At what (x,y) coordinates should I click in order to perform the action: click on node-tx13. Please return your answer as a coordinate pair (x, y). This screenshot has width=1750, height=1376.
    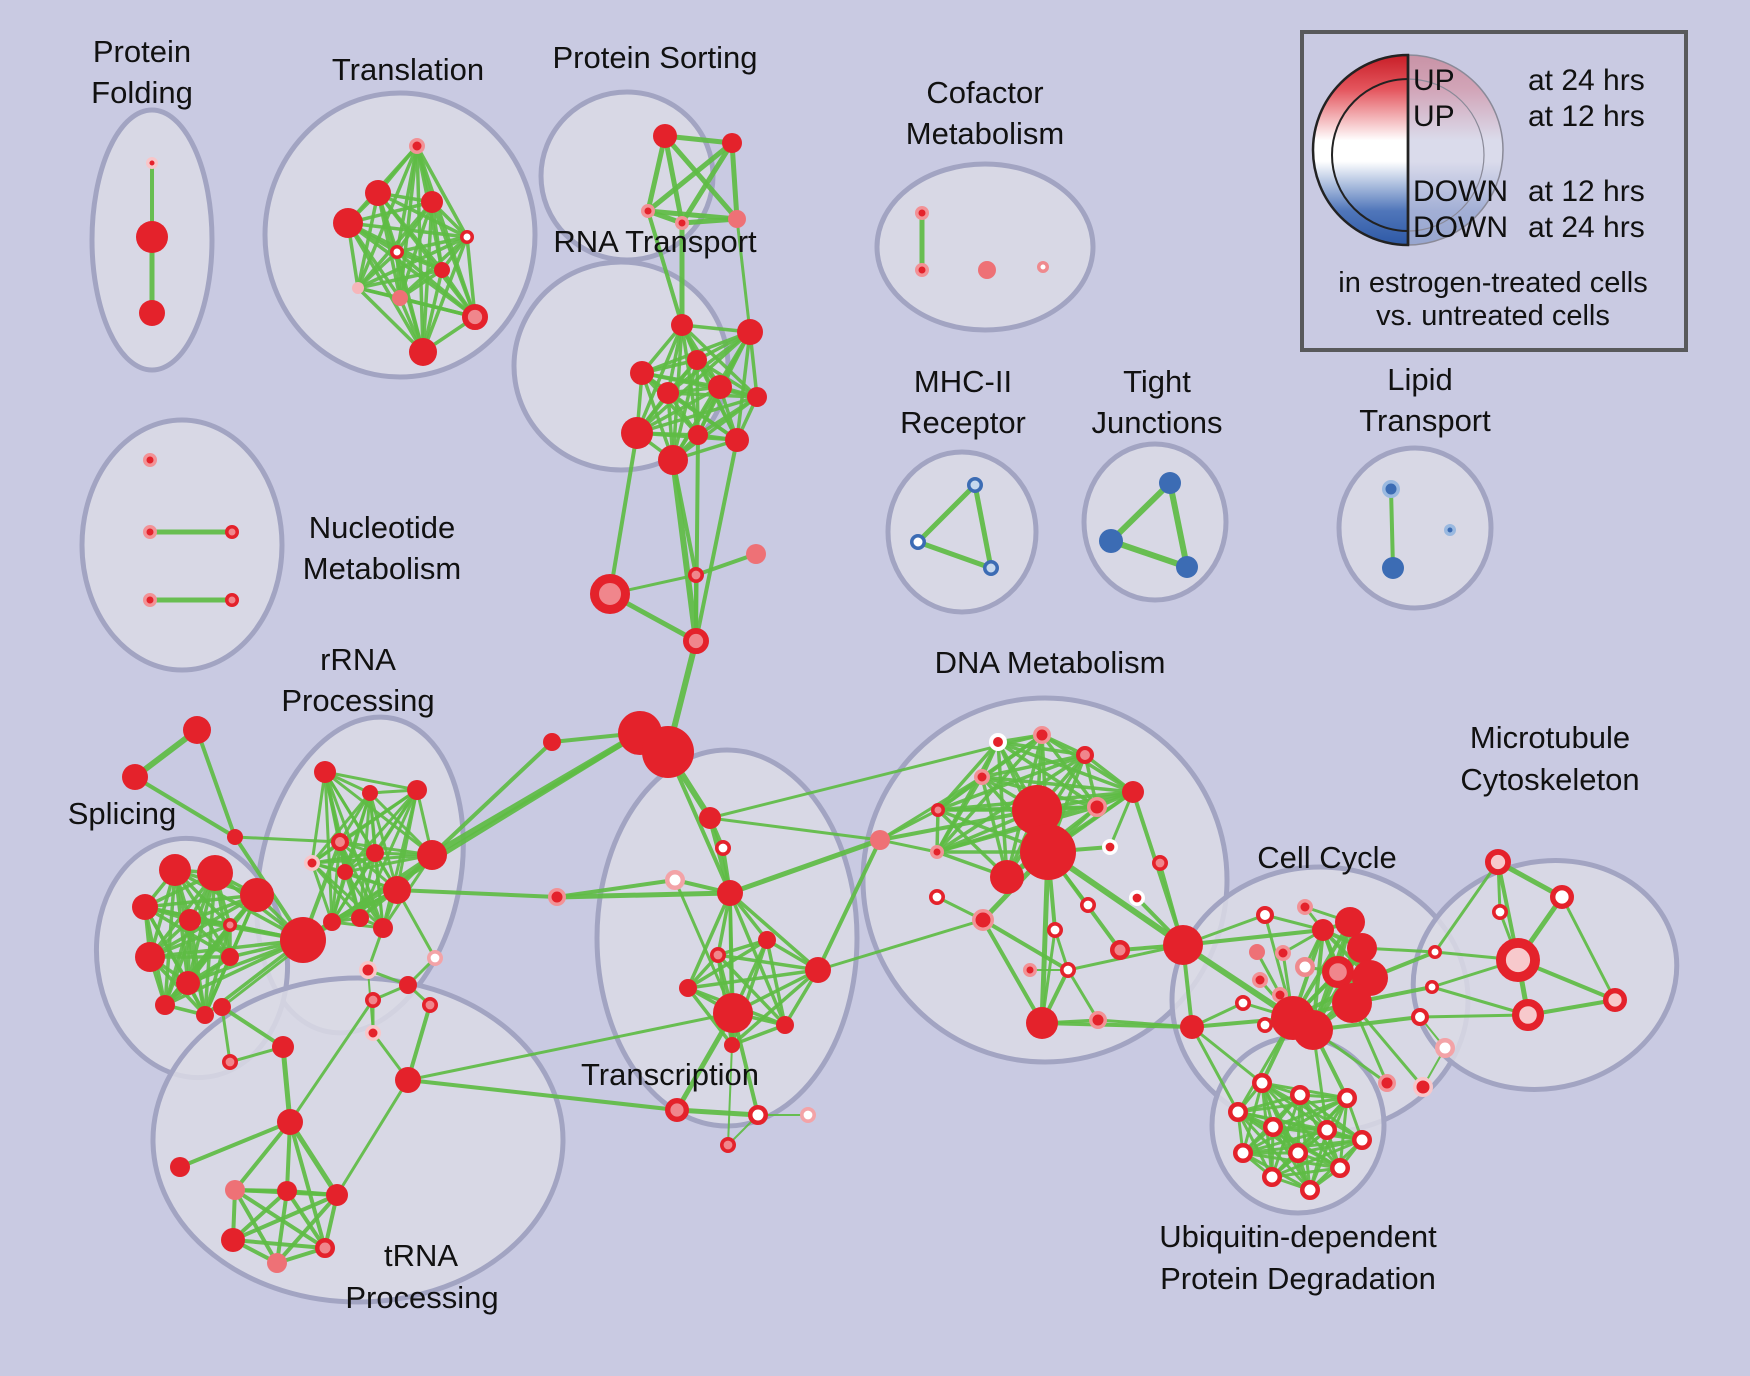
    Looking at the image, I should click on (758, 1115).